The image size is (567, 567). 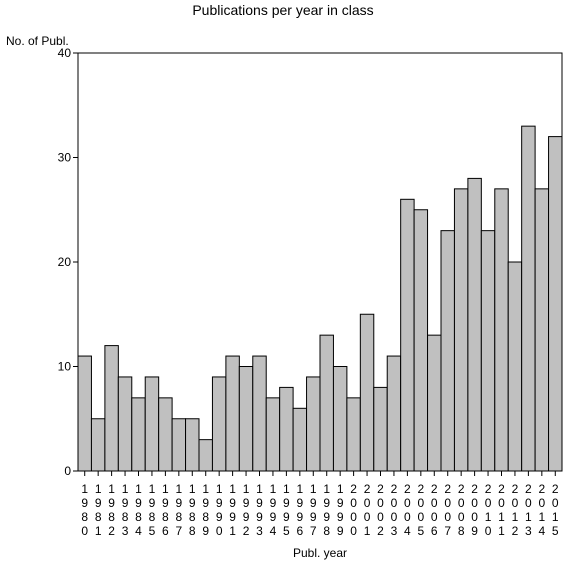 What do you see at coordinates (125, 424) in the screenshot?
I see `bar-1983` at bounding box center [125, 424].